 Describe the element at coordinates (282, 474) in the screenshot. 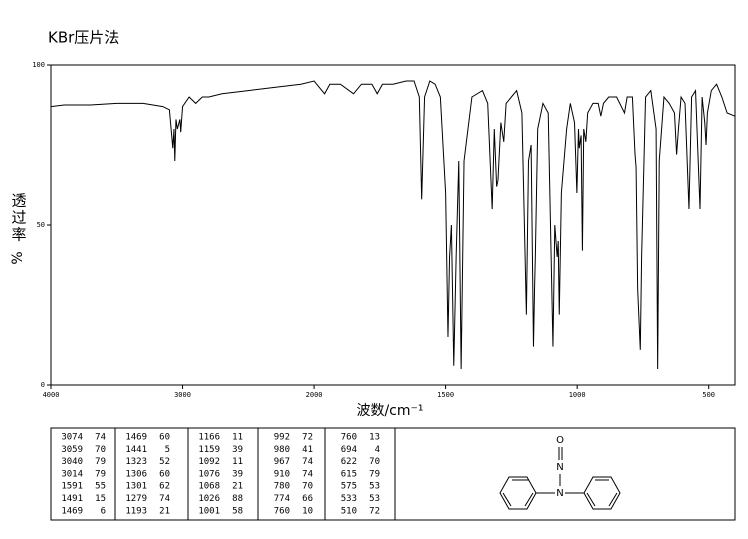

I see `peak-wavenumber: 910` at that location.